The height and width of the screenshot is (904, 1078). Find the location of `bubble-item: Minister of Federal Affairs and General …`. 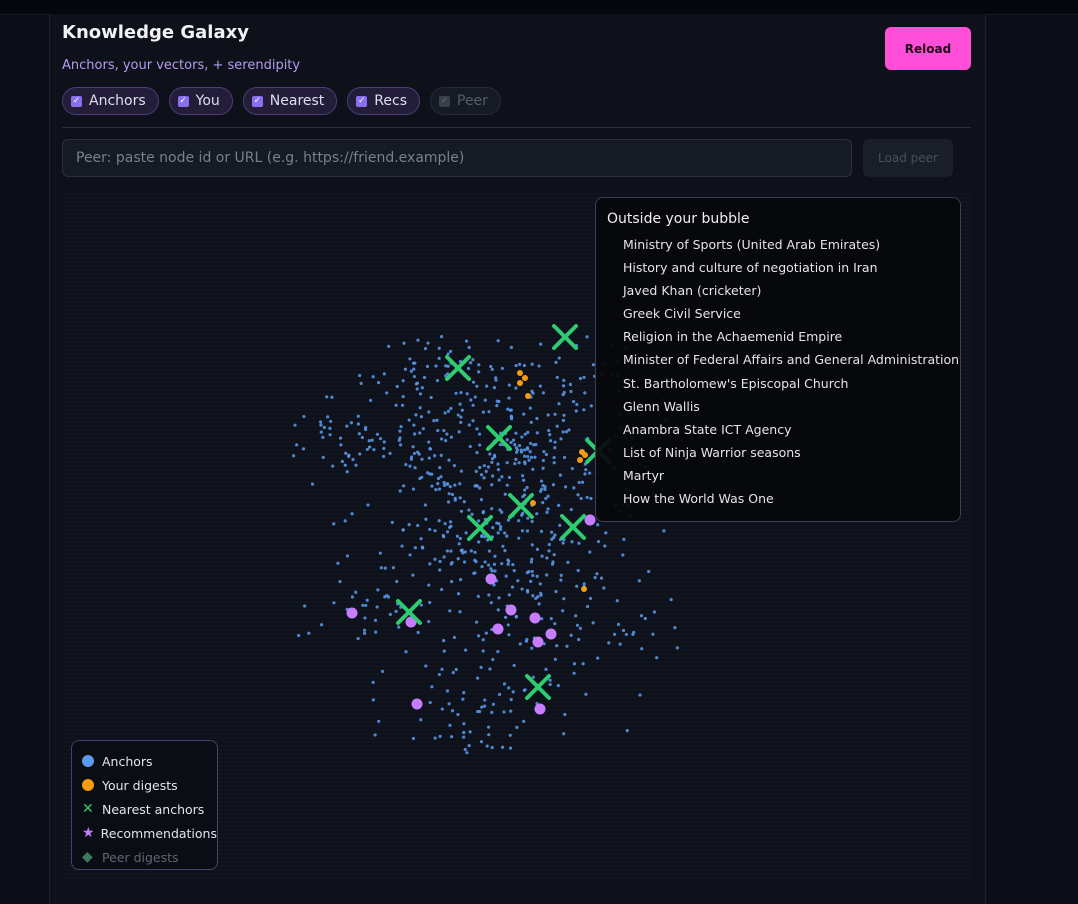

bubble-item: Minister of Federal Affairs and General … is located at coordinates (791, 360).